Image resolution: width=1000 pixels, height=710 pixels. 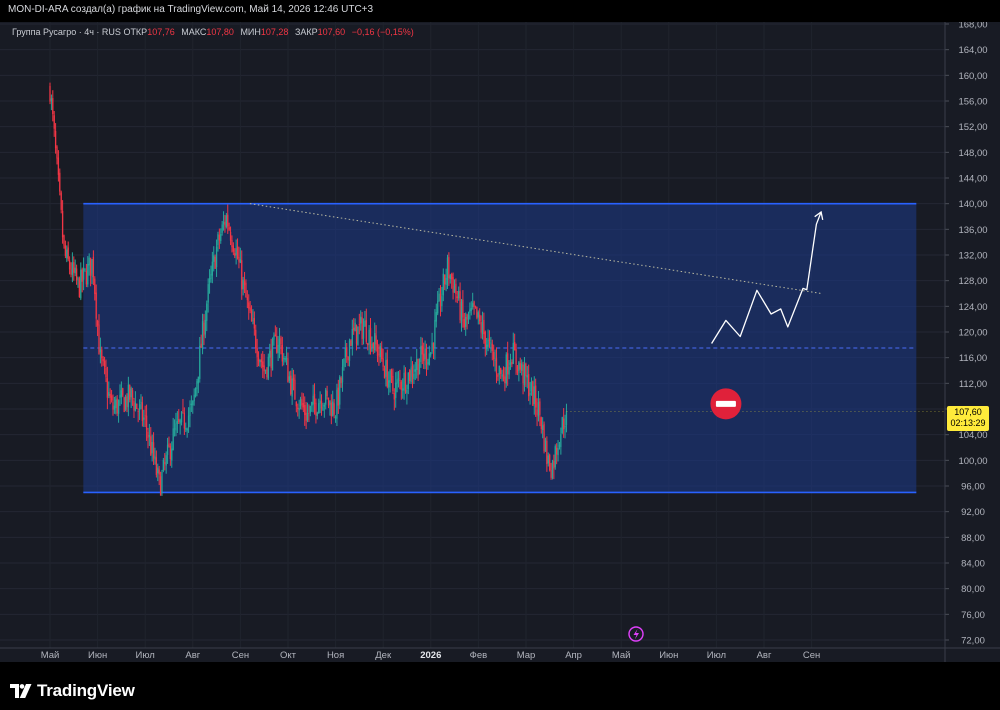 I want to click on tradingview-logo: TradingView, so click(x=72, y=691).